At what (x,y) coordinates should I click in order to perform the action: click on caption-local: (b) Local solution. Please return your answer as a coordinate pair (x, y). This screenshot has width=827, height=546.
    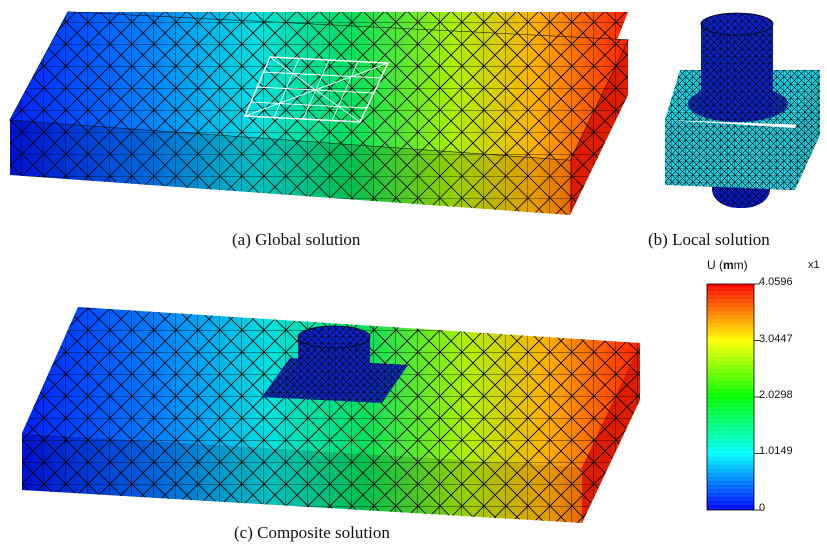
    Looking at the image, I should click on (709, 239).